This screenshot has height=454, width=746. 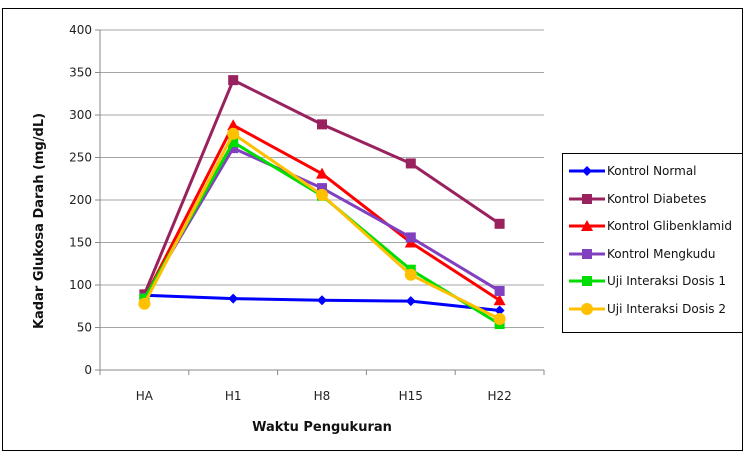 What do you see at coordinates (661, 253) in the screenshot?
I see `legend-label: Kontrol Mengkudu` at bounding box center [661, 253].